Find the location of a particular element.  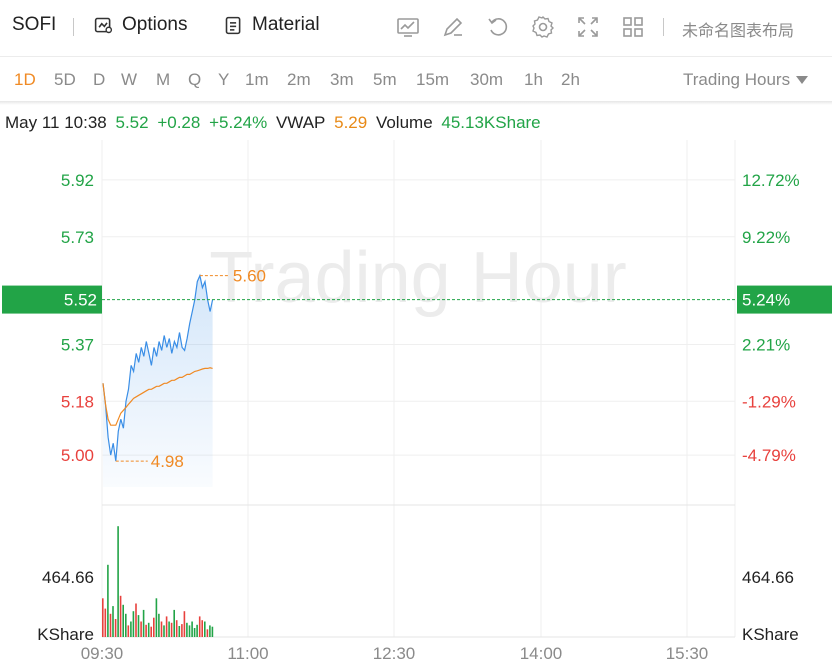

period-1d: 1D is located at coordinates (25, 79).